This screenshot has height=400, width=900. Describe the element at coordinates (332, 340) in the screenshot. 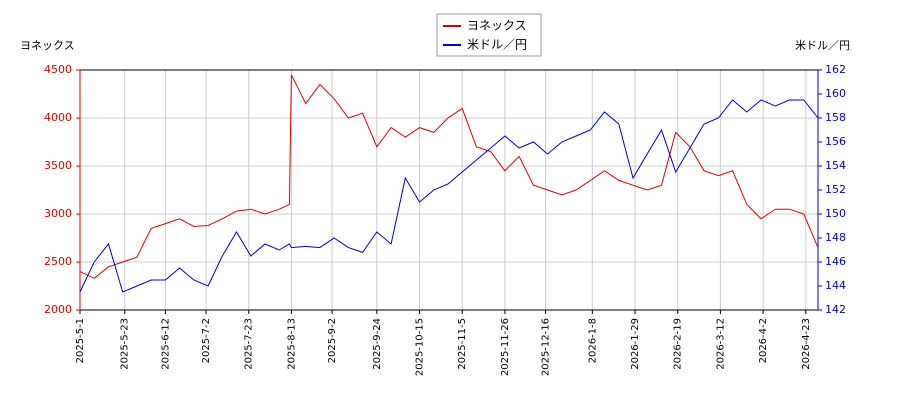

I see `x-tick-label: 2025-9-2` at that location.